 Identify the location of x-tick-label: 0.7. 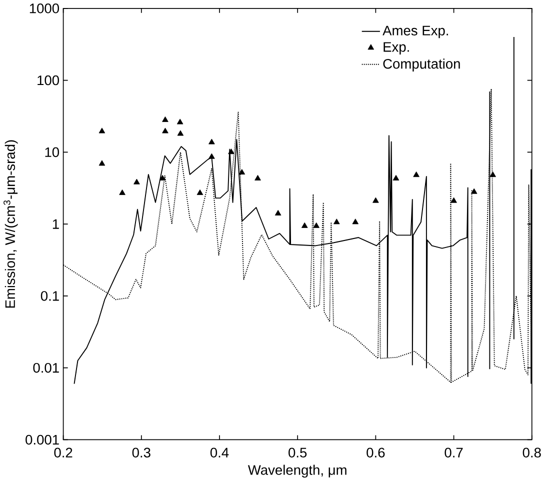
(453, 453).